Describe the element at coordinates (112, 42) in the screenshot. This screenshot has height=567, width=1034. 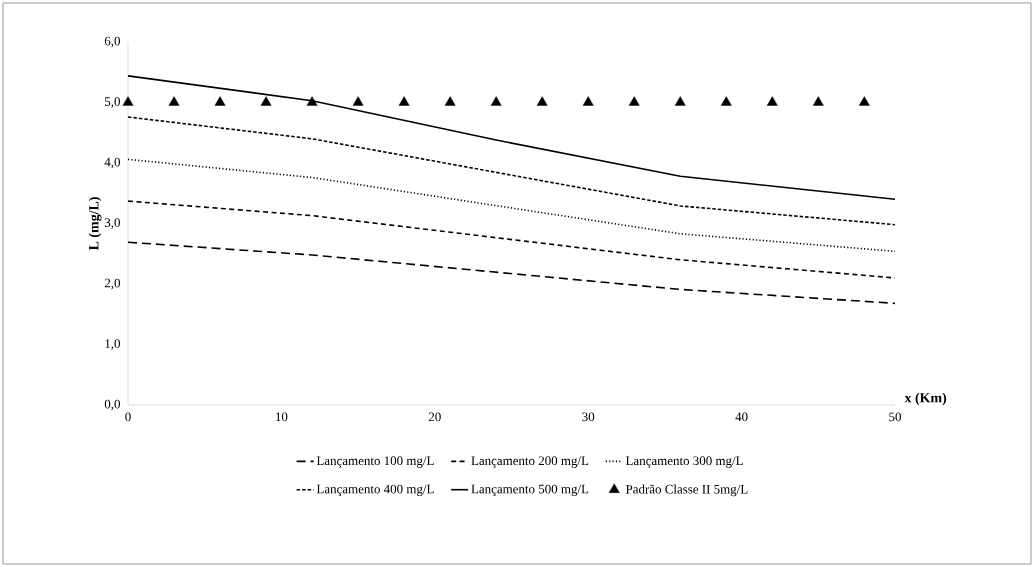
I see `y-tick-label: 6,0` at that location.